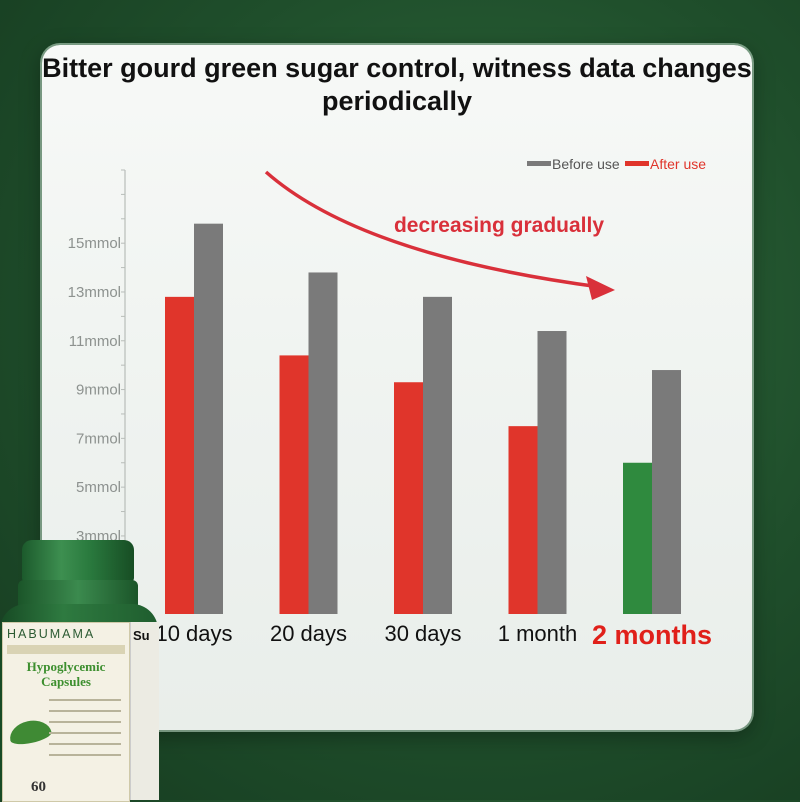 This screenshot has height=802, width=800. Describe the element at coordinates (38, 787) in the screenshot. I see `capsule-count: 60` at that location.